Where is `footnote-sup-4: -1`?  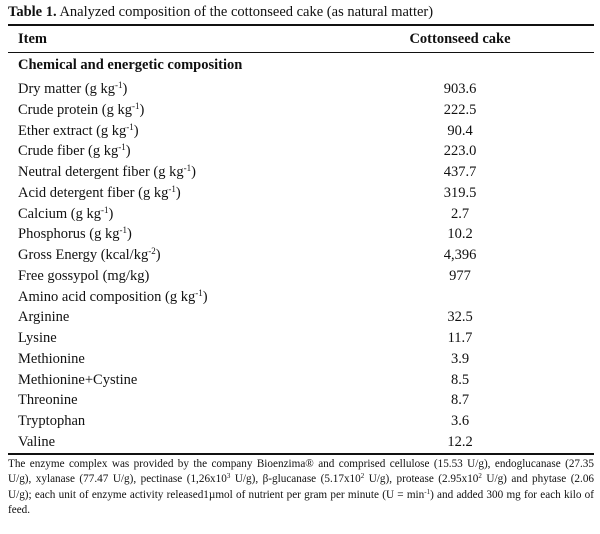
footnote-sup-4: -1 is located at coordinates (427, 491).